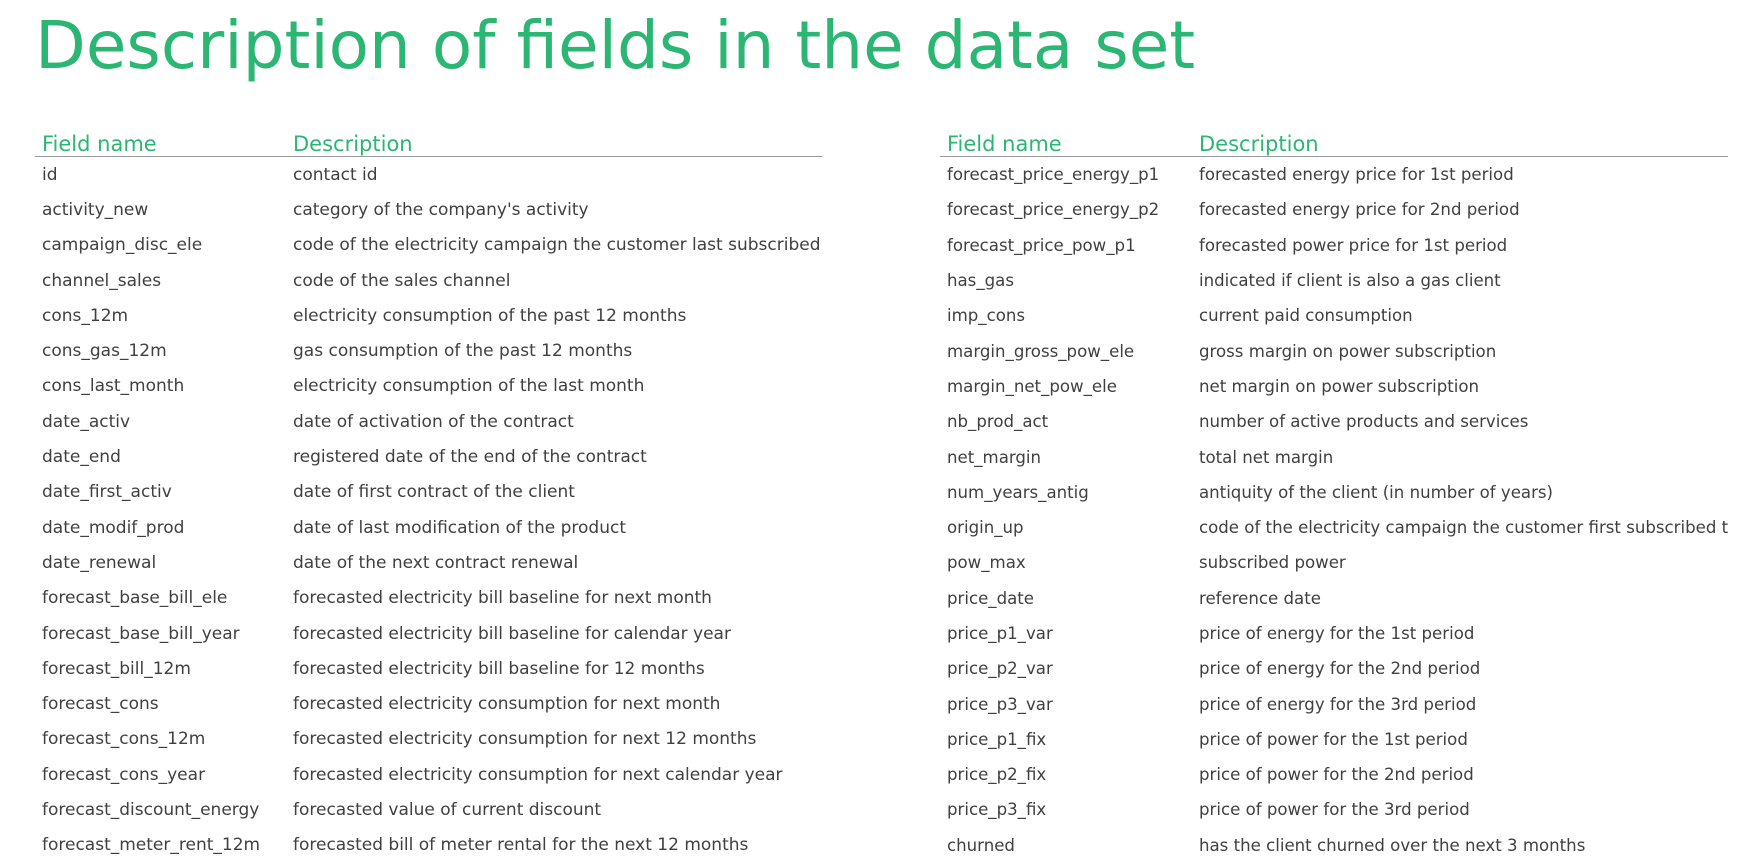 The width and height of the screenshot is (1763, 863). What do you see at coordinates (980, 281) in the screenshot?
I see `field-name-cell: has_gas` at bounding box center [980, 281].